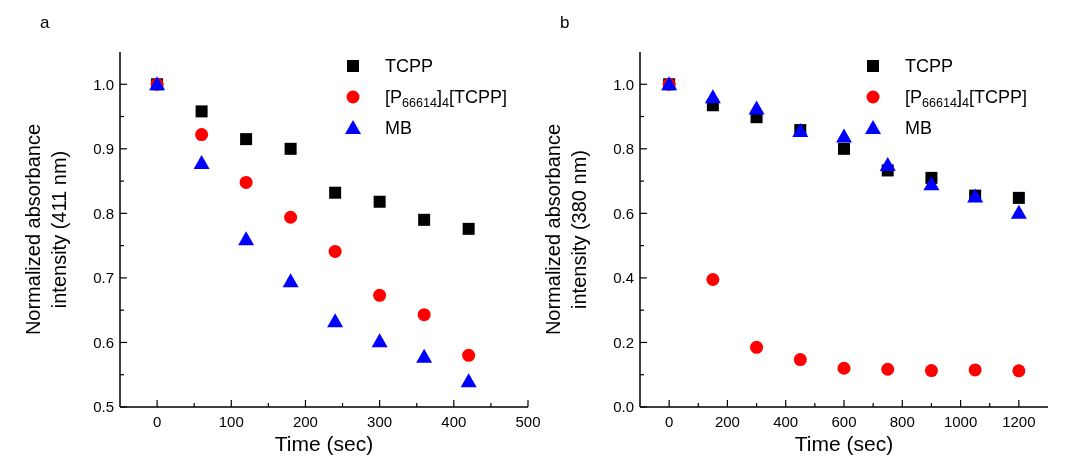  What do you see at coordinates (528, 421) in the screenshot?
I see `x-tick-label: 500` at bounding box center [528, 421].